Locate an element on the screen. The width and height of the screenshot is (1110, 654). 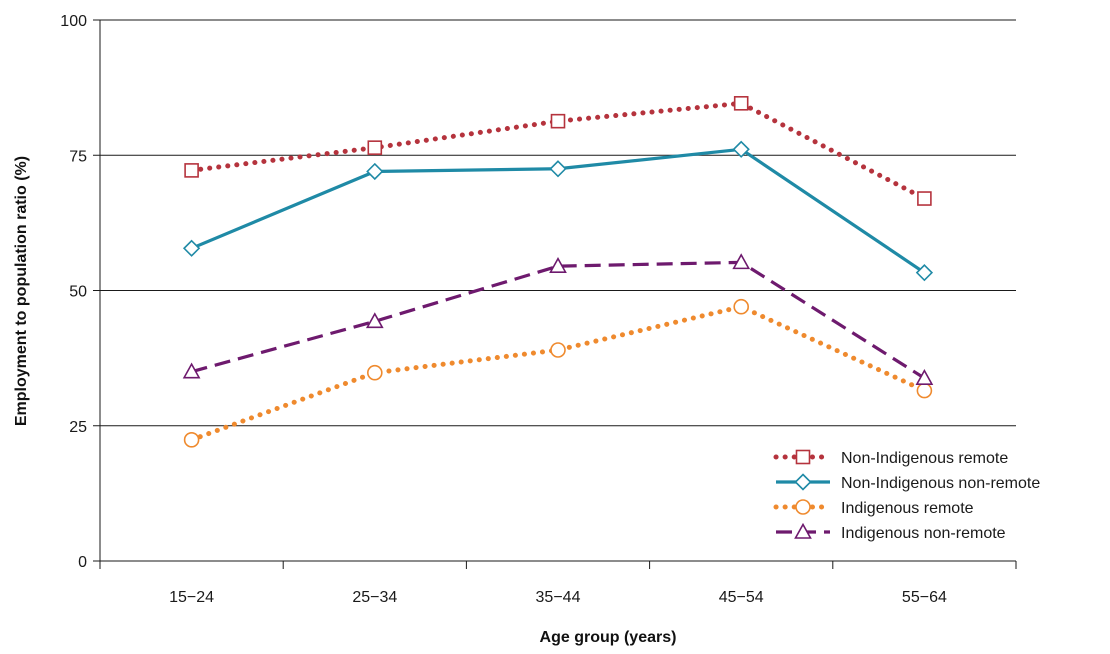
x-tick-label: 45−54 is located at coordinates (741, 597).